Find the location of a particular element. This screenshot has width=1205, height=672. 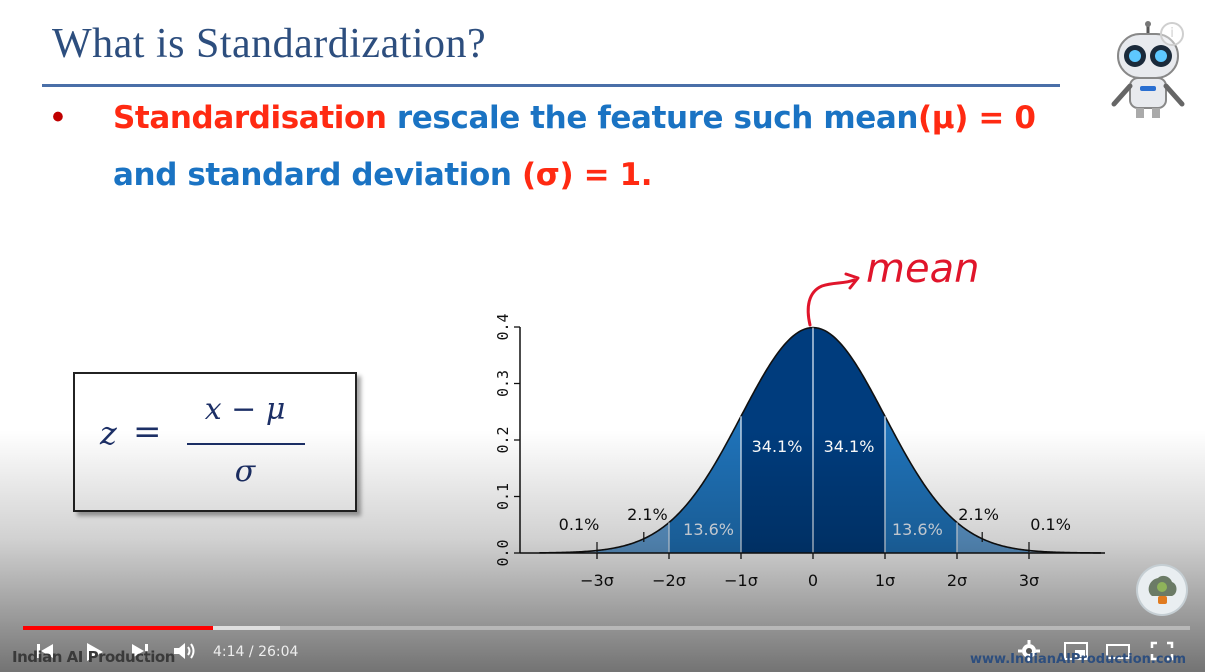

y-tick-label: 0.3 is located at coordinates (503, 383).